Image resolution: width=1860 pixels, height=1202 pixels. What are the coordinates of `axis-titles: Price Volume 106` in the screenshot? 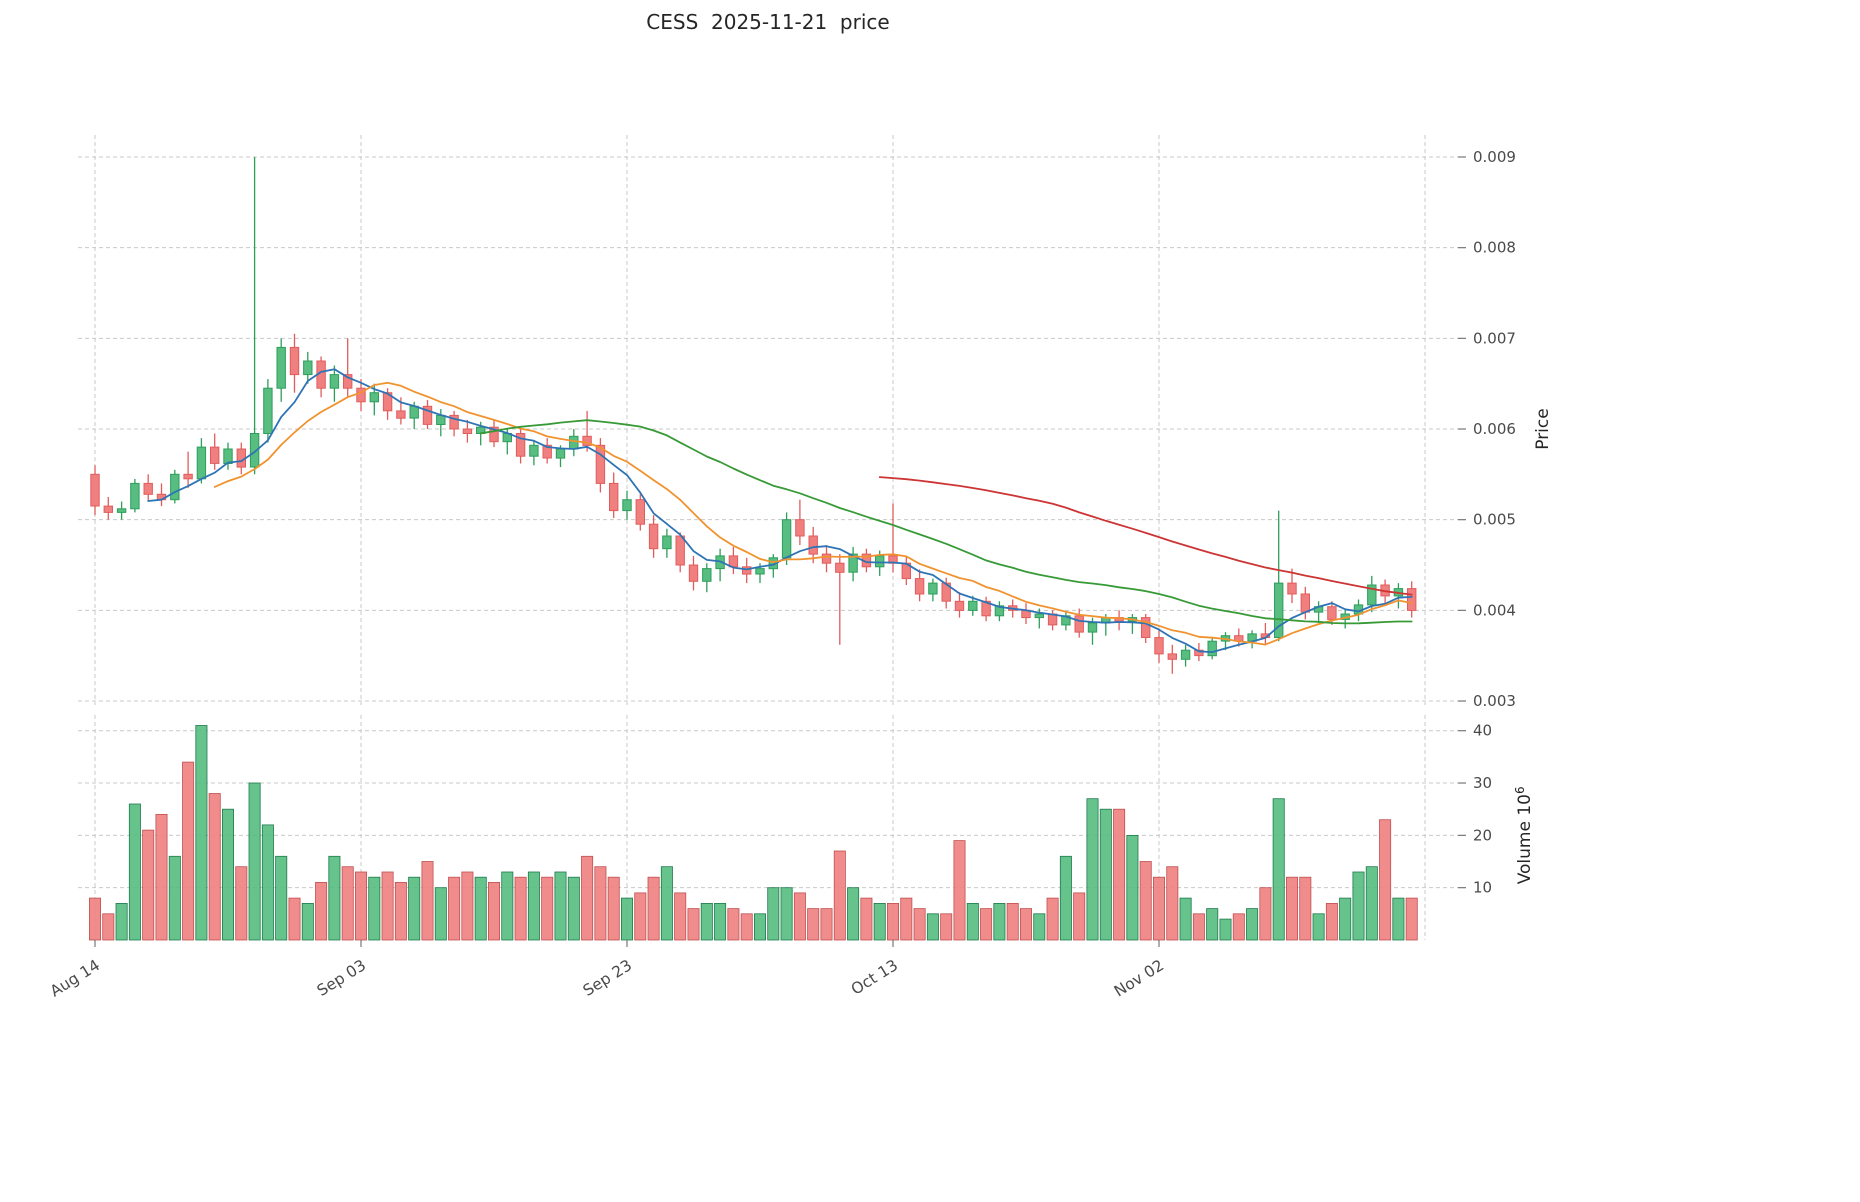 It's located at (1533, 646).